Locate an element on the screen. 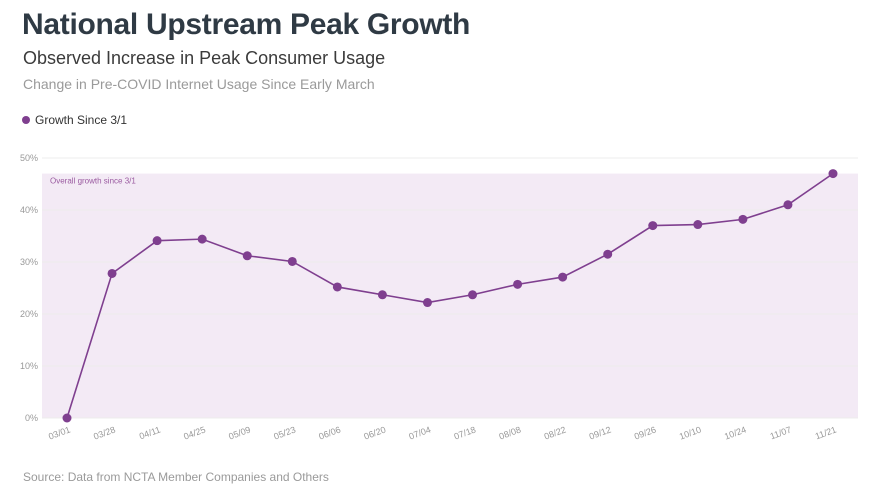 The width and height of the screenshot is (893, 503). x-tick-label: 05/23 is located at coordinates (284, 432).